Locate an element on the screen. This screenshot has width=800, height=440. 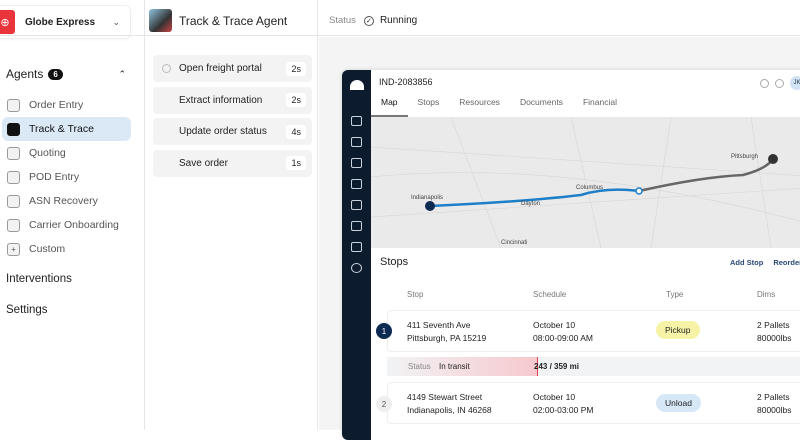
stop-time: 02:00-03:00 PM is located at coordinates (563, 410).